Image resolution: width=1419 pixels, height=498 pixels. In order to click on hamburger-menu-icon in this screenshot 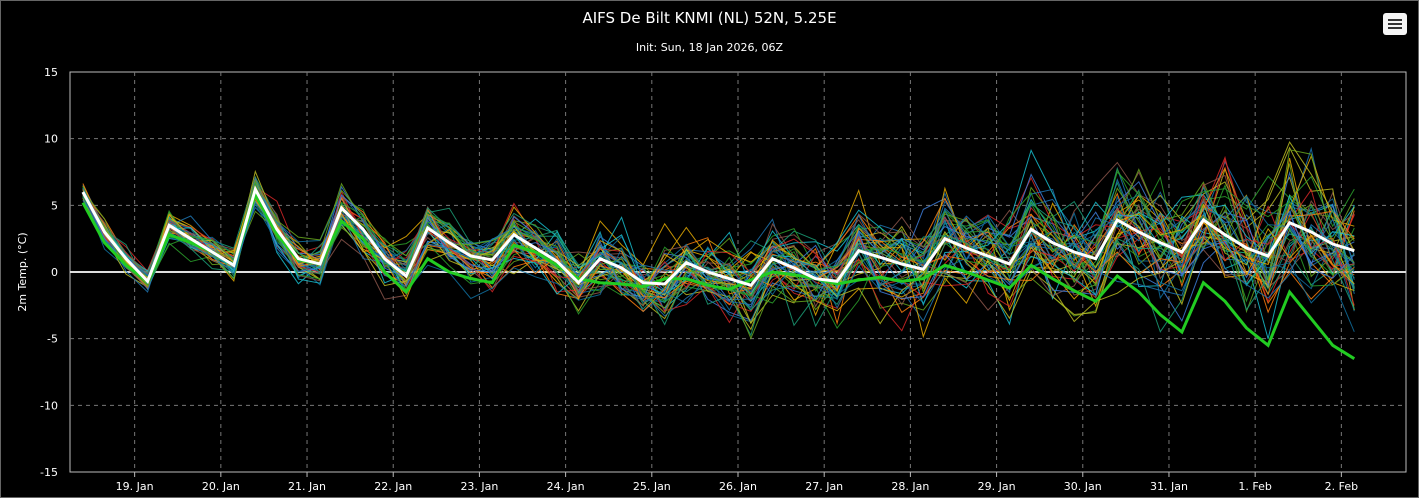, I will do `click(1395, 24)`.